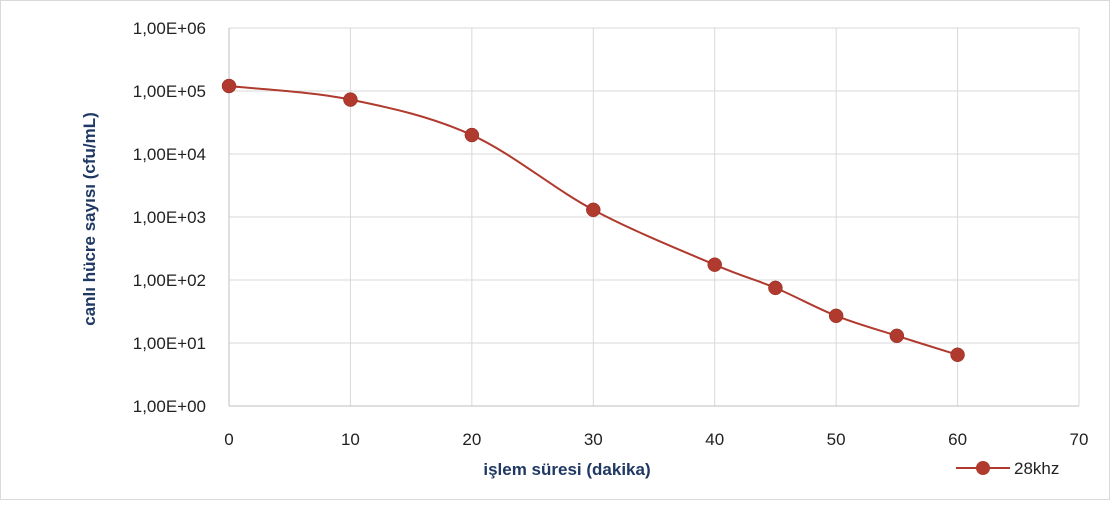  What do you see at coordinates (169, 91) in the screenshot?
I see `y-tick-label: 1,00E+05` at bounding box center [169, 91].